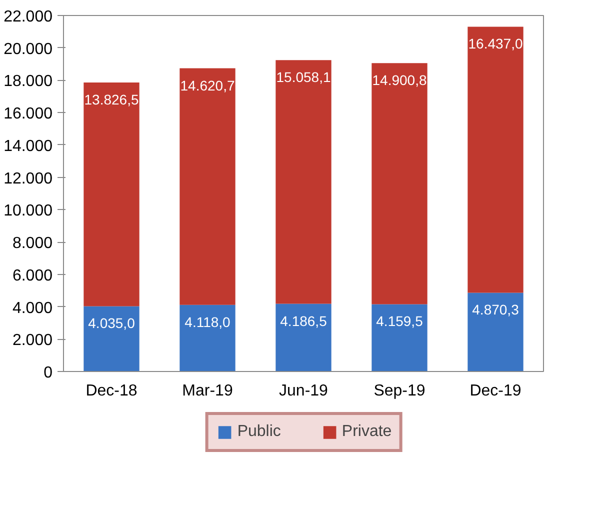  Describe the element at coordinates (112, 323) in the screenshot. I see `data-label: 4.035,0` at that location.